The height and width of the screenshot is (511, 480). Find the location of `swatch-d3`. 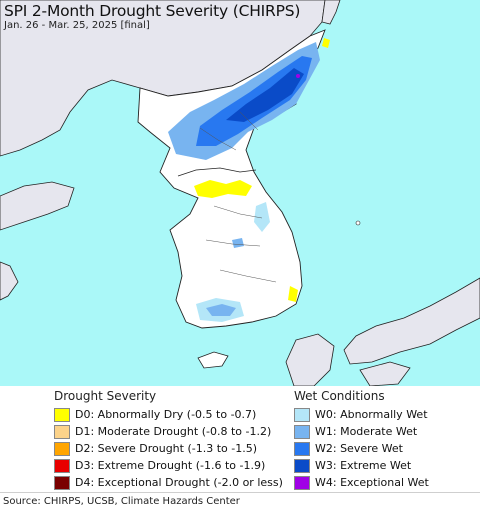

swatch-d3 is located at coordinates (62, 465).